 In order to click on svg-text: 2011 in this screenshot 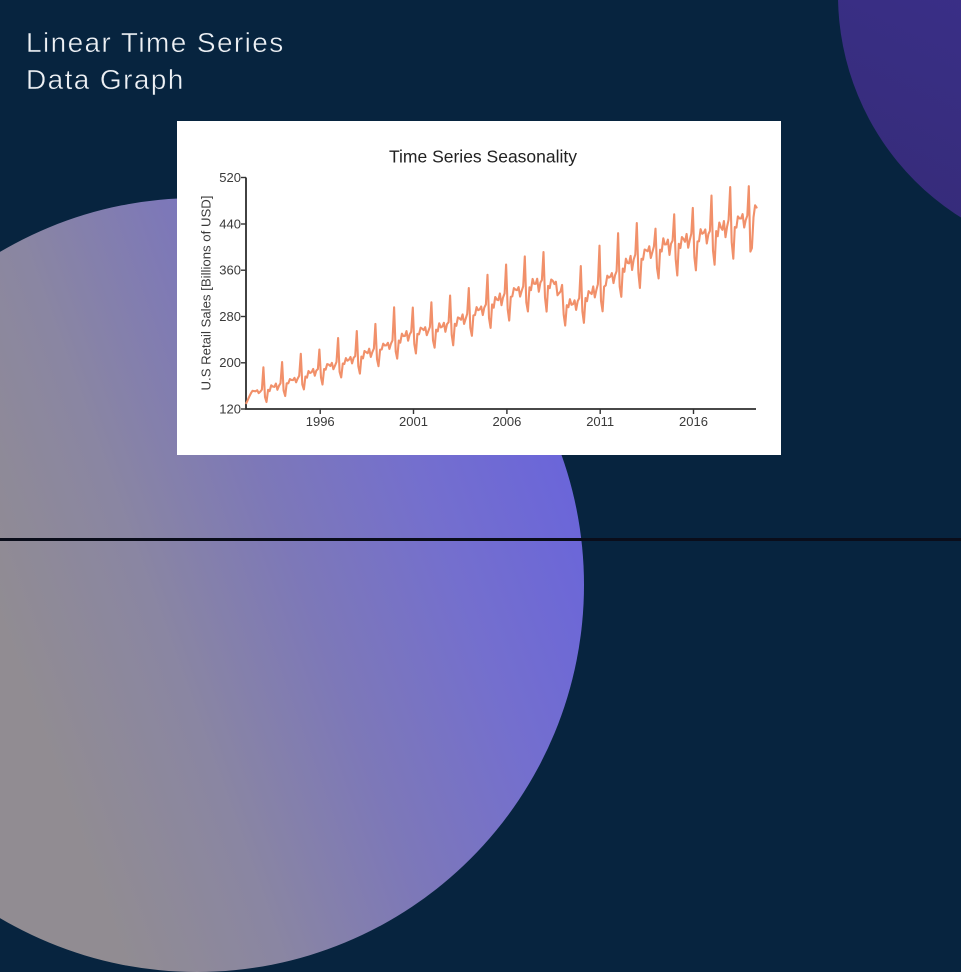, I will do `click(600, 421)`.